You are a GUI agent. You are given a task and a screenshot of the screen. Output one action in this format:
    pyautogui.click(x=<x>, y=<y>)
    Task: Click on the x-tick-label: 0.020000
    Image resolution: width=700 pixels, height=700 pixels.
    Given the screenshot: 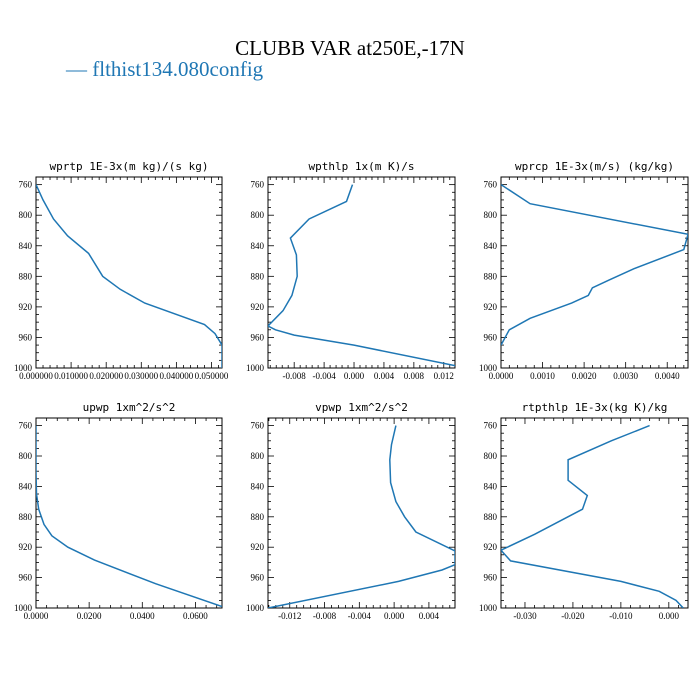 What is the action you would take?
    pyautogui.click(x=106, y=376)
    